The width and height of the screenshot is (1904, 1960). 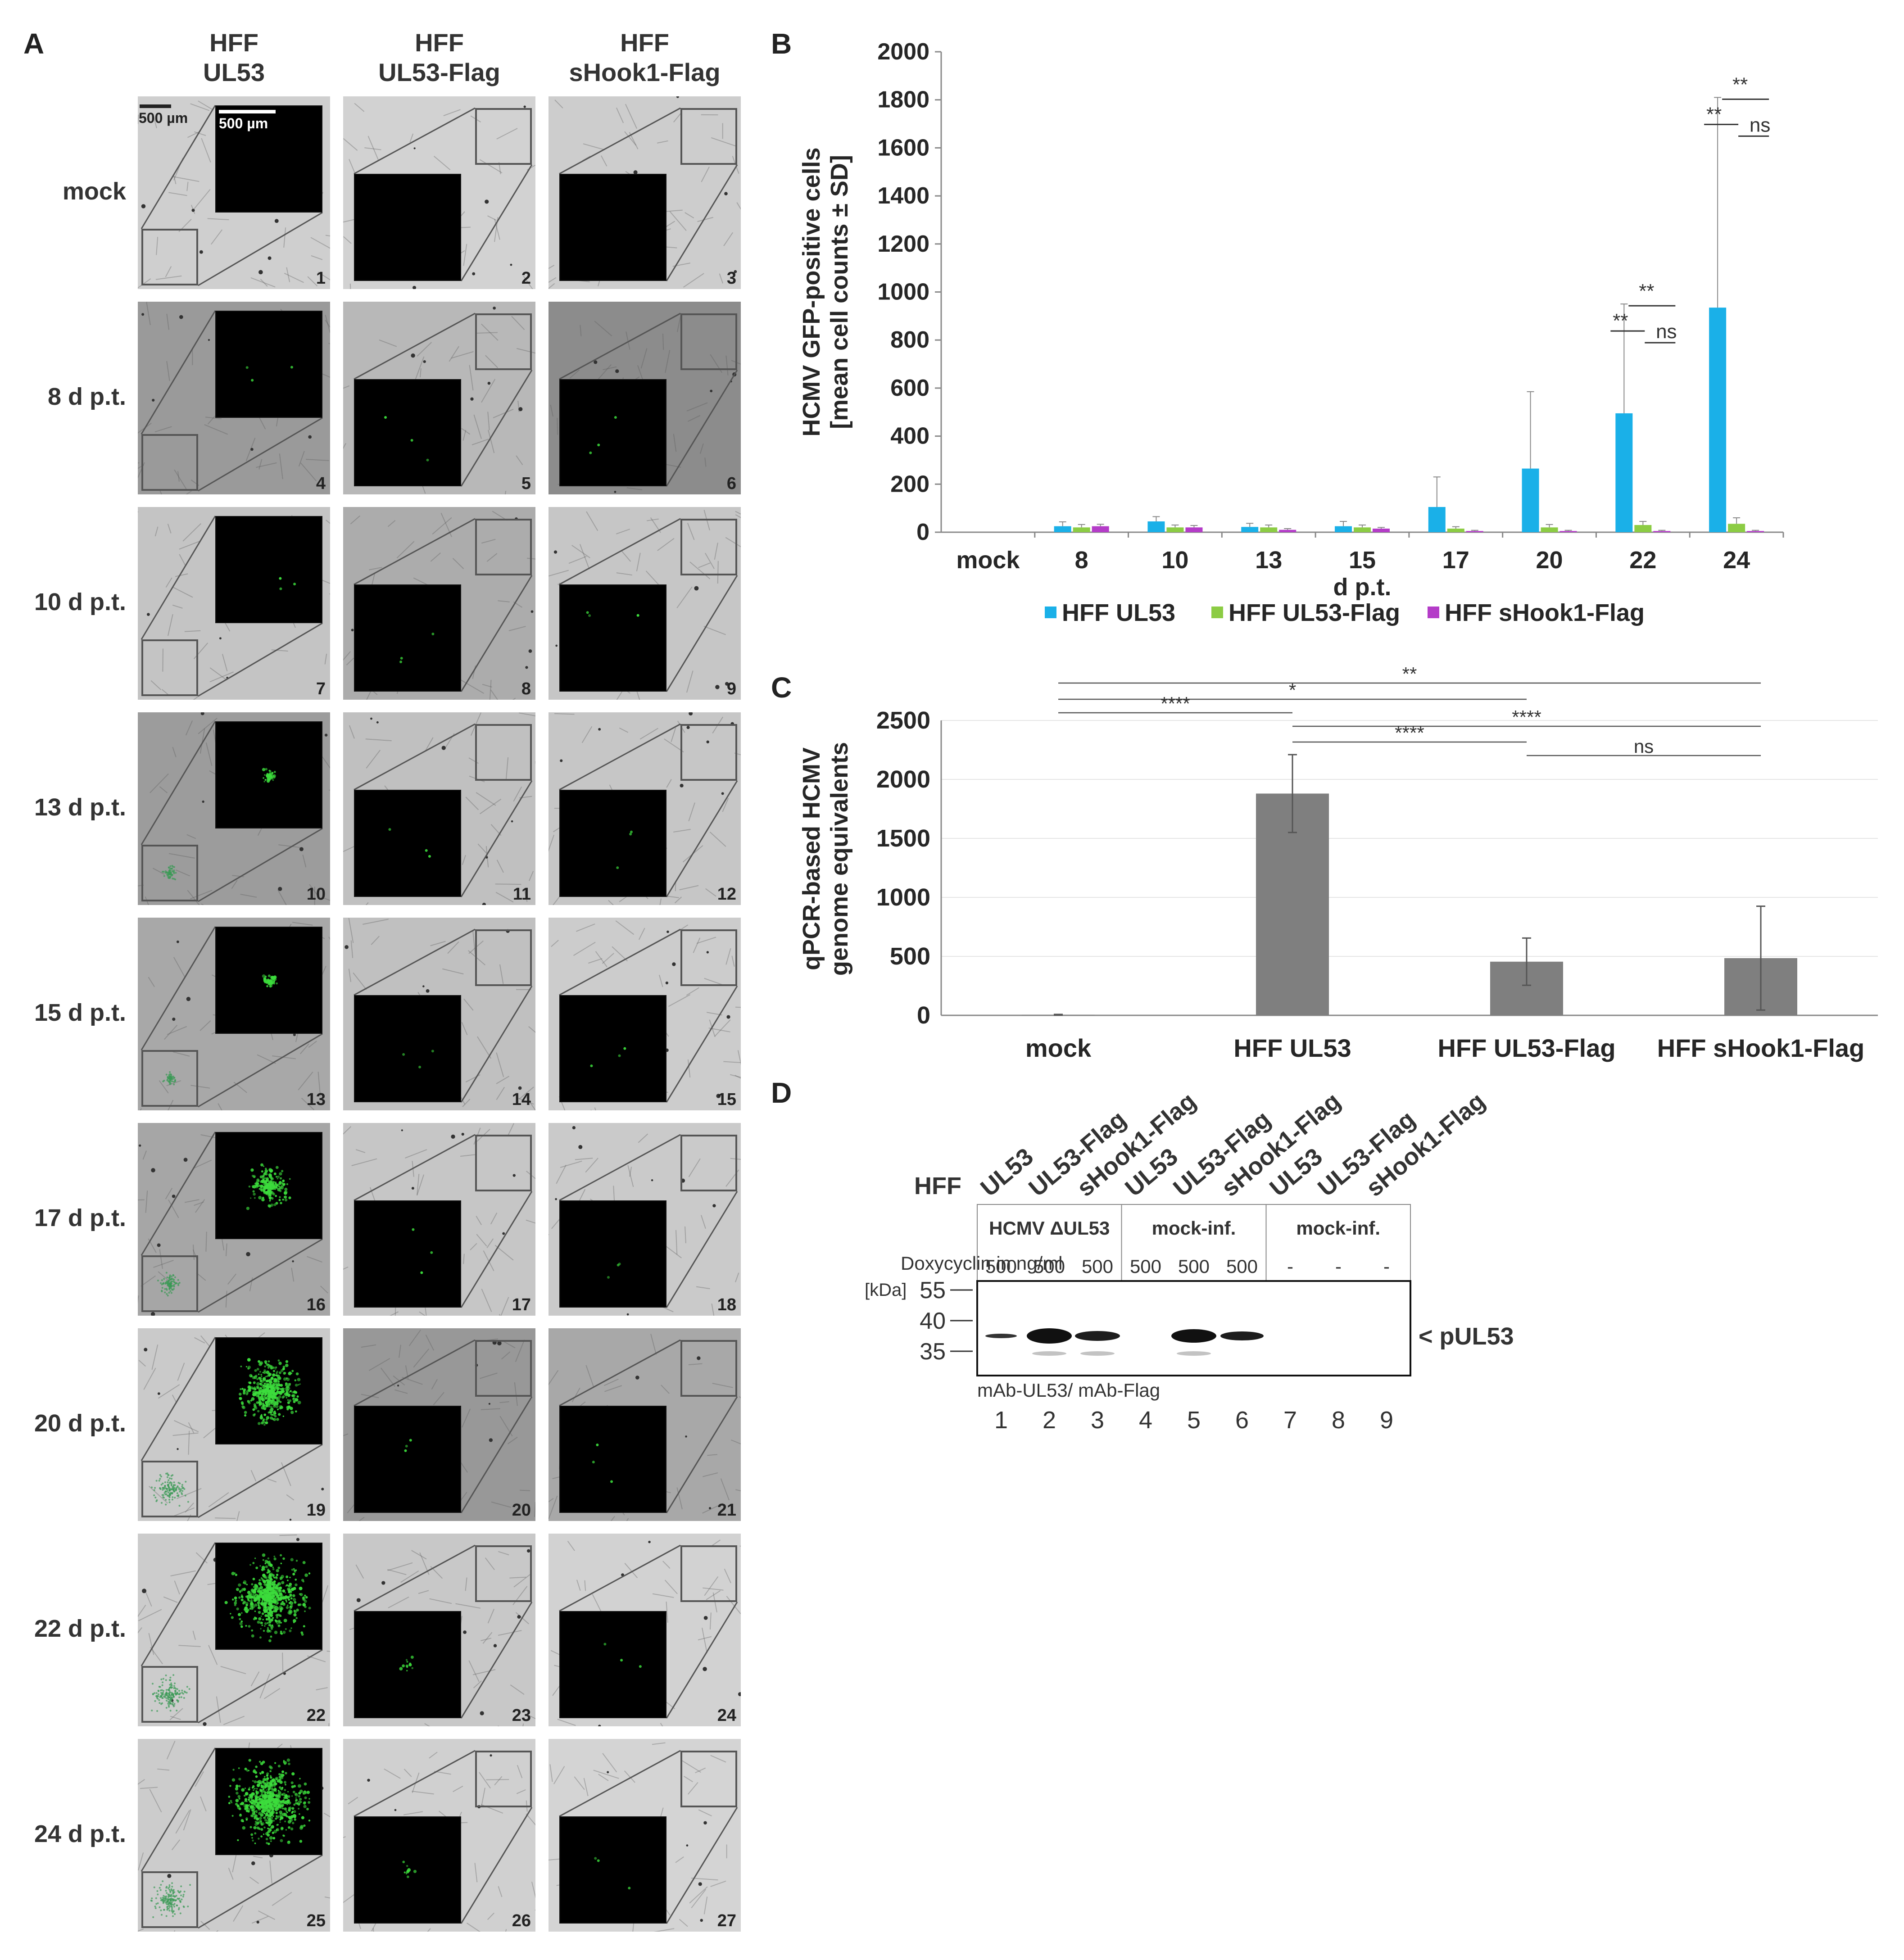 What do you see at coordinates (522, 894) in the screenshot?
I see `tile-number: 11` at bounding box center [522, 894].